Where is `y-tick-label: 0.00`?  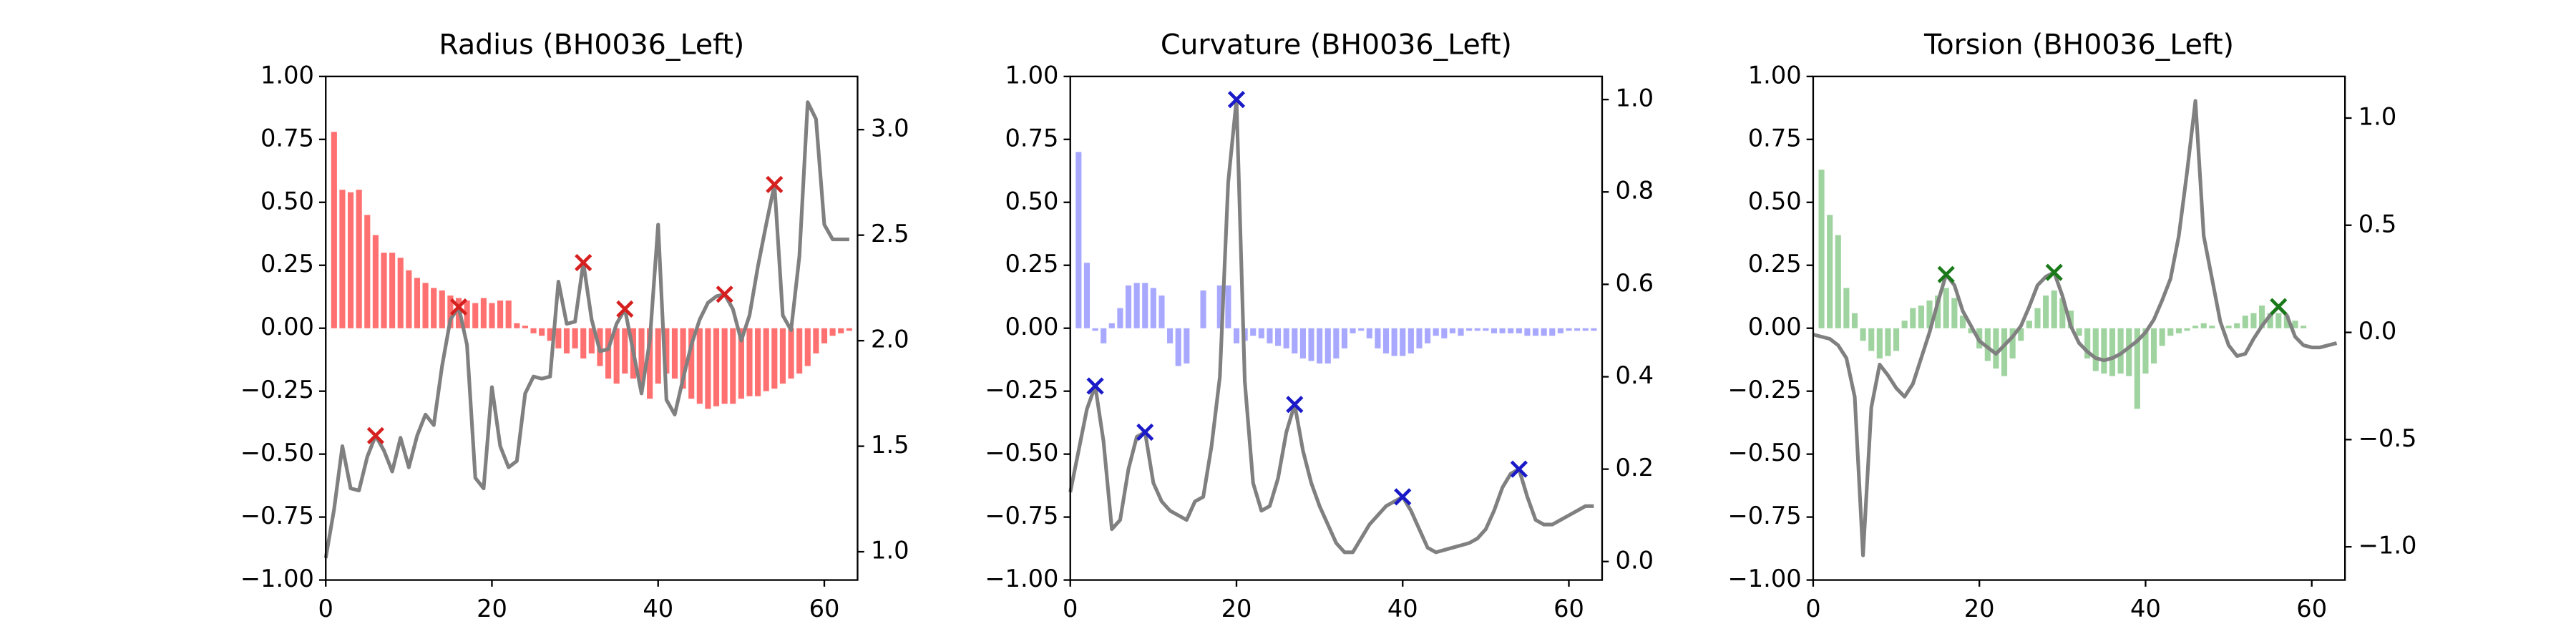
y-tick-label: 0.00 is located at coordinates (1032, 327).